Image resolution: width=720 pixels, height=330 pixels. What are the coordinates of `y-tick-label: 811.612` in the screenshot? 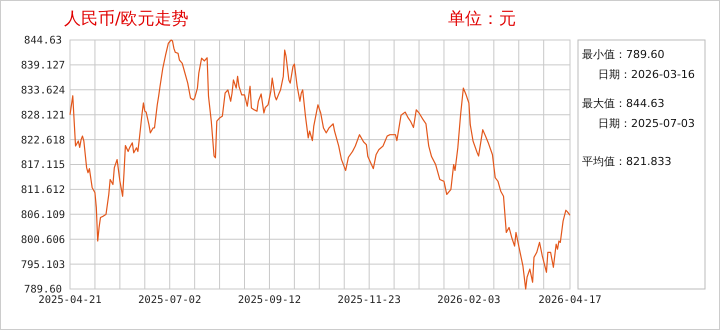 It's located at (43, 190).